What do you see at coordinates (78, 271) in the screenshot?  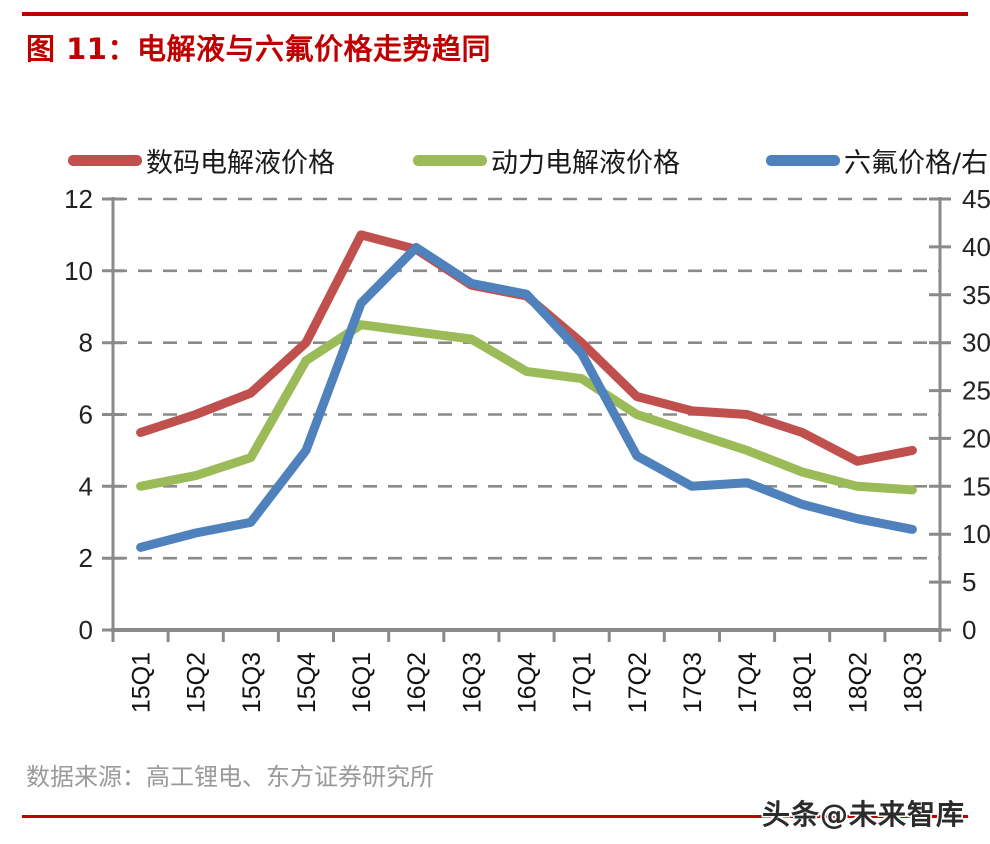 I see `left-axis-tick-label: 10` at bounding box center [78, 271].